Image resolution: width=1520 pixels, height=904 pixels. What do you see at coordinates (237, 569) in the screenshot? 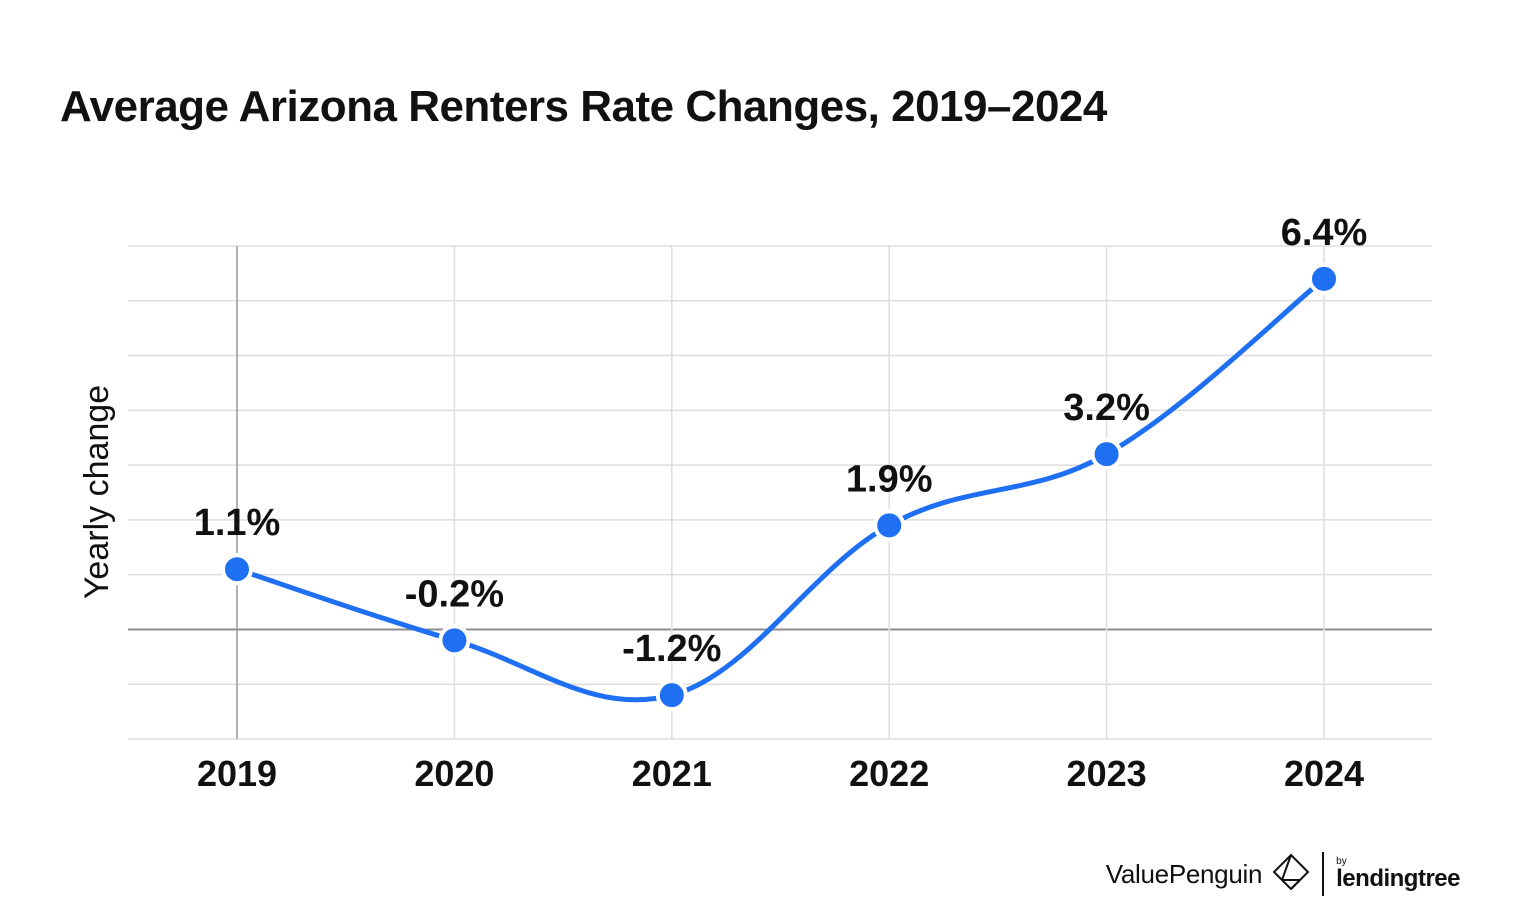
I see `data-point-2019` at bounding box center [237, 569].